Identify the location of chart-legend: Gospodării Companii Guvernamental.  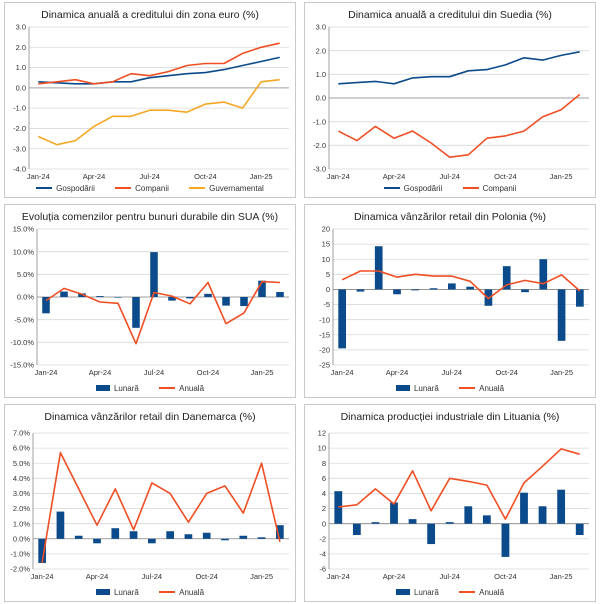
(150, 188).